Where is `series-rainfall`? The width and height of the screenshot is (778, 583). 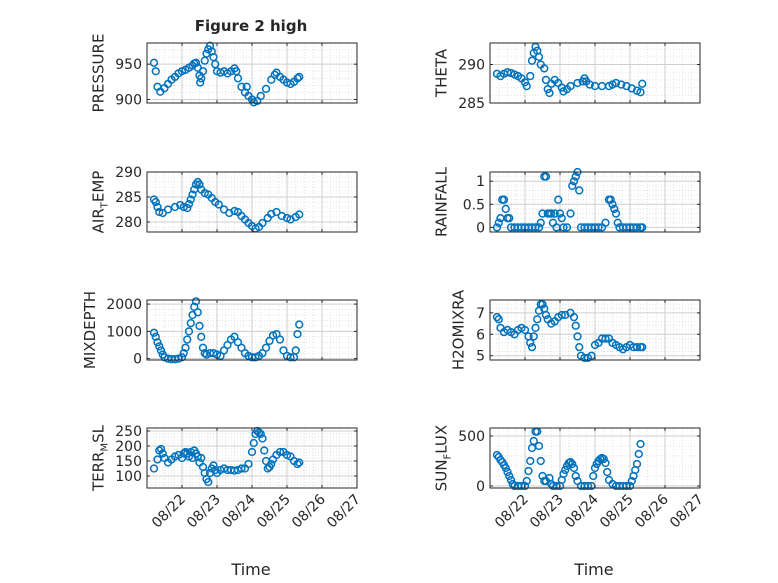
series-rainfall is located at coordinates (569, 199).